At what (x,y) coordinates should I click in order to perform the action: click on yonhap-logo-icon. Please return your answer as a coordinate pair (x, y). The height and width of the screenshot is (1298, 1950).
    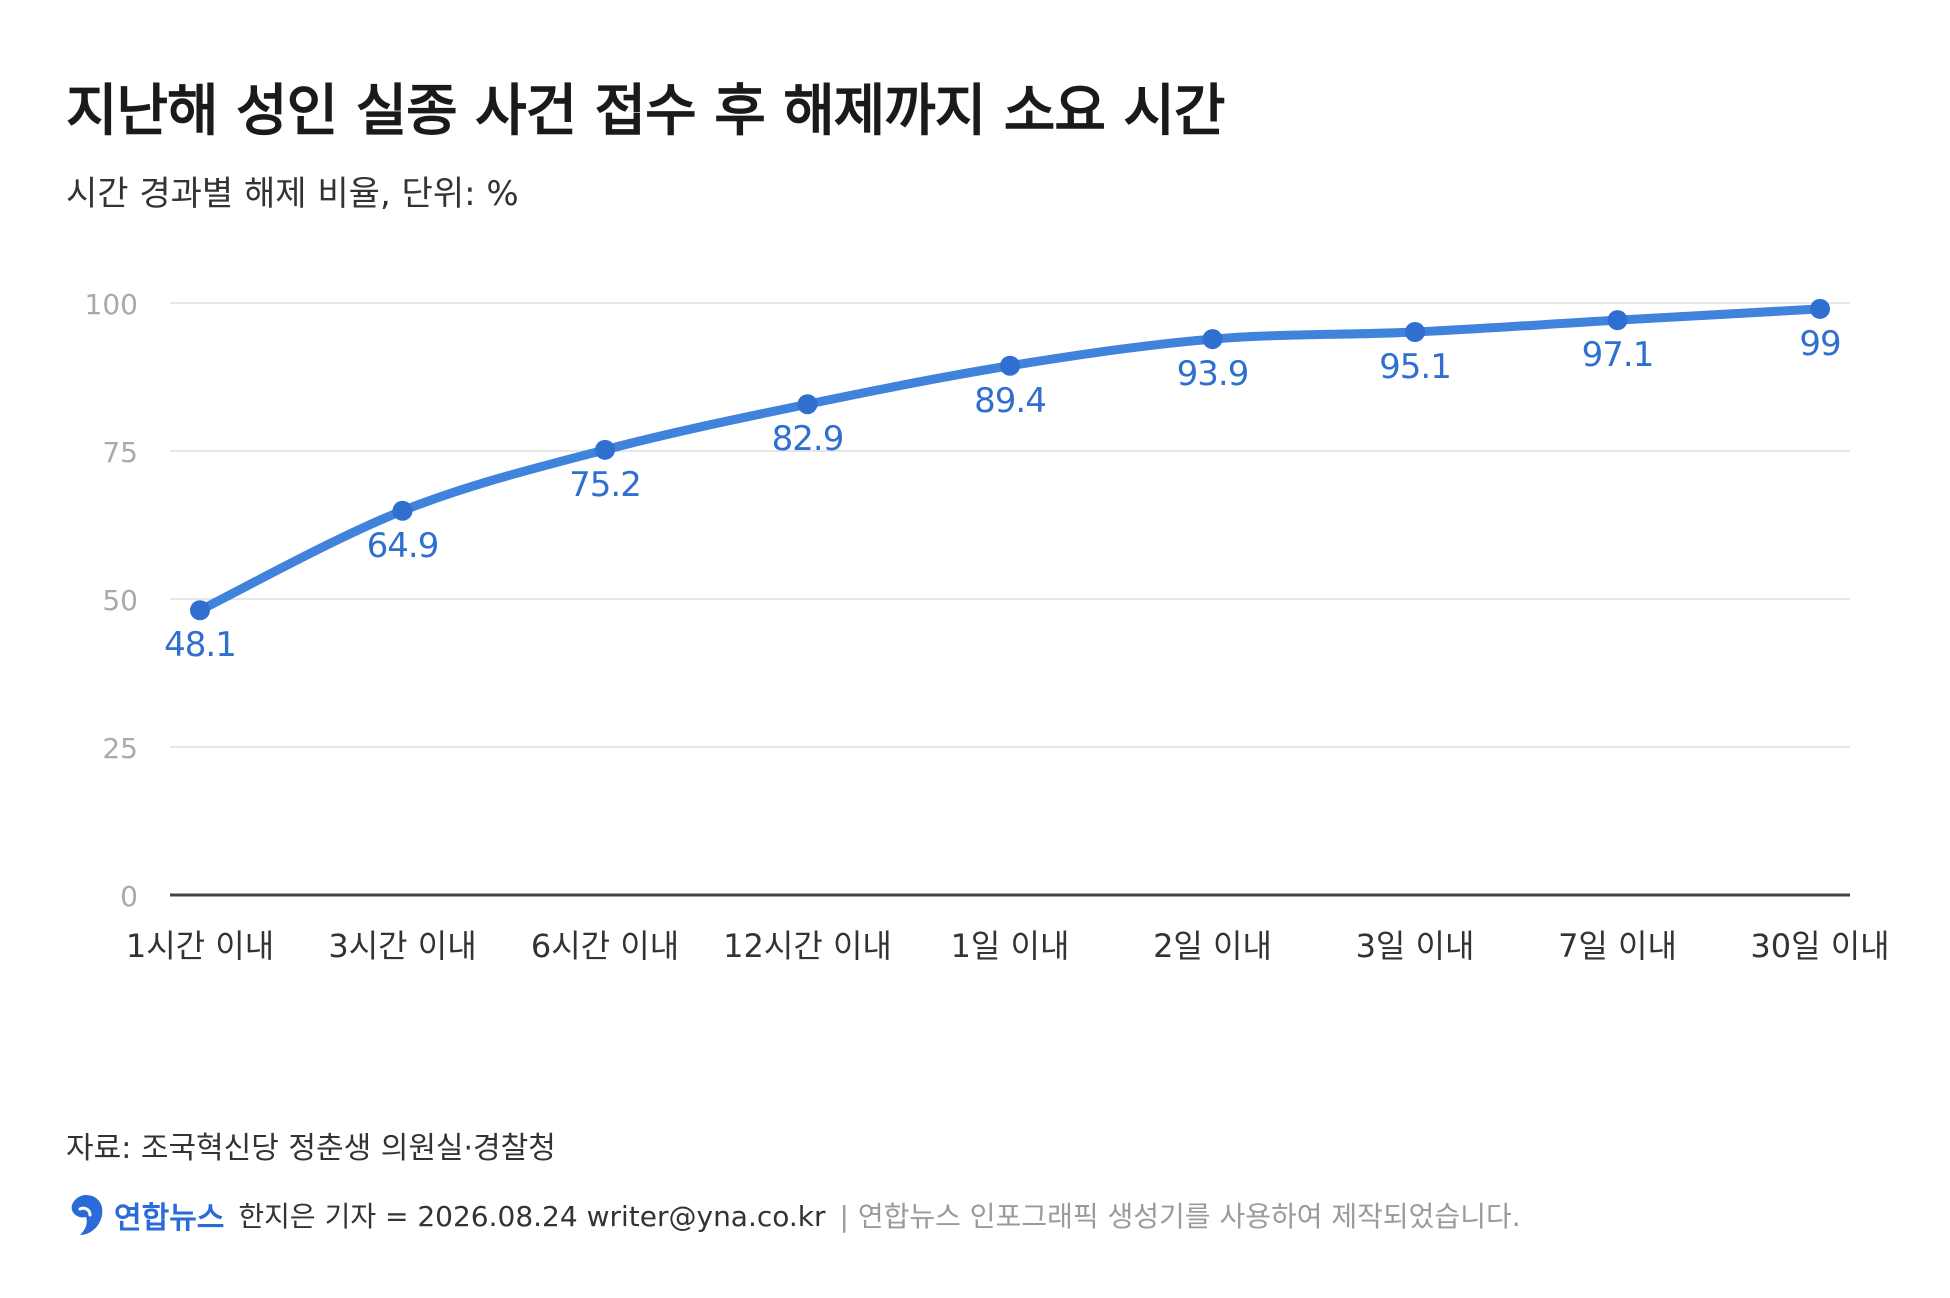
    Looking at the image, I should click on (87, 1215).